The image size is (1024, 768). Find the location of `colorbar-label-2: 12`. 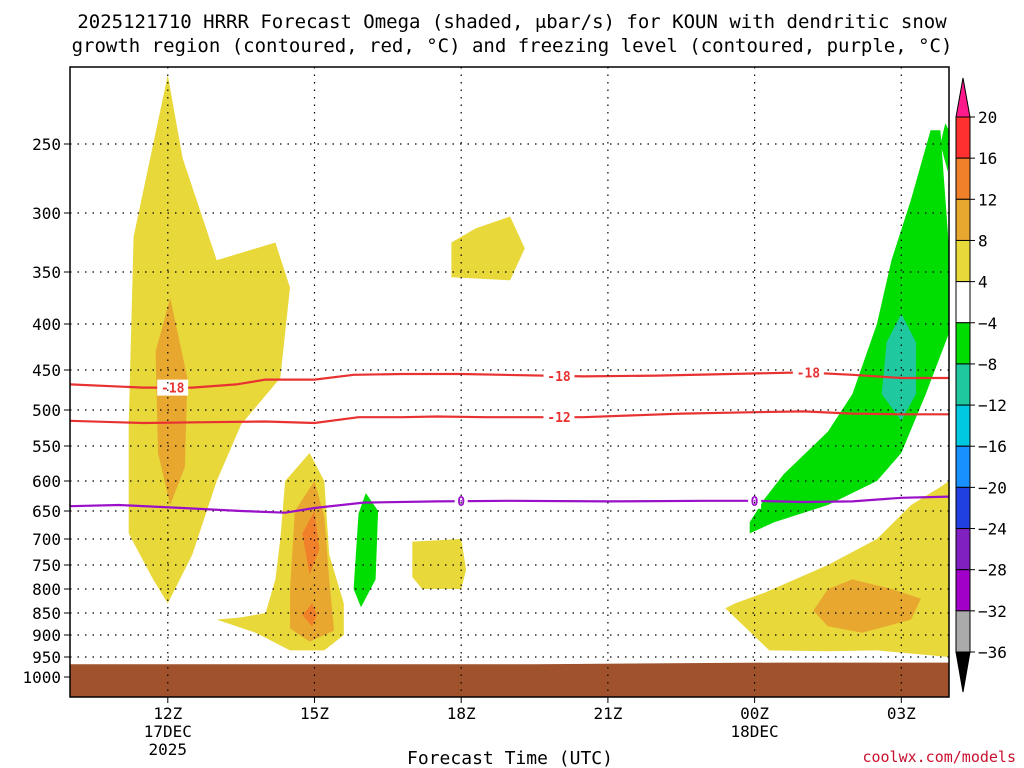

colorbar-label-2: 12 is located at coordinates (987, 199).